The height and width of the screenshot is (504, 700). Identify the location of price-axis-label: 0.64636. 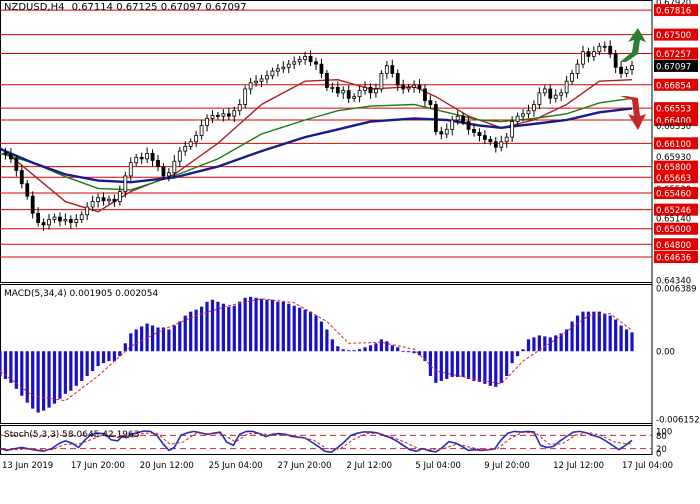
(673, 259).